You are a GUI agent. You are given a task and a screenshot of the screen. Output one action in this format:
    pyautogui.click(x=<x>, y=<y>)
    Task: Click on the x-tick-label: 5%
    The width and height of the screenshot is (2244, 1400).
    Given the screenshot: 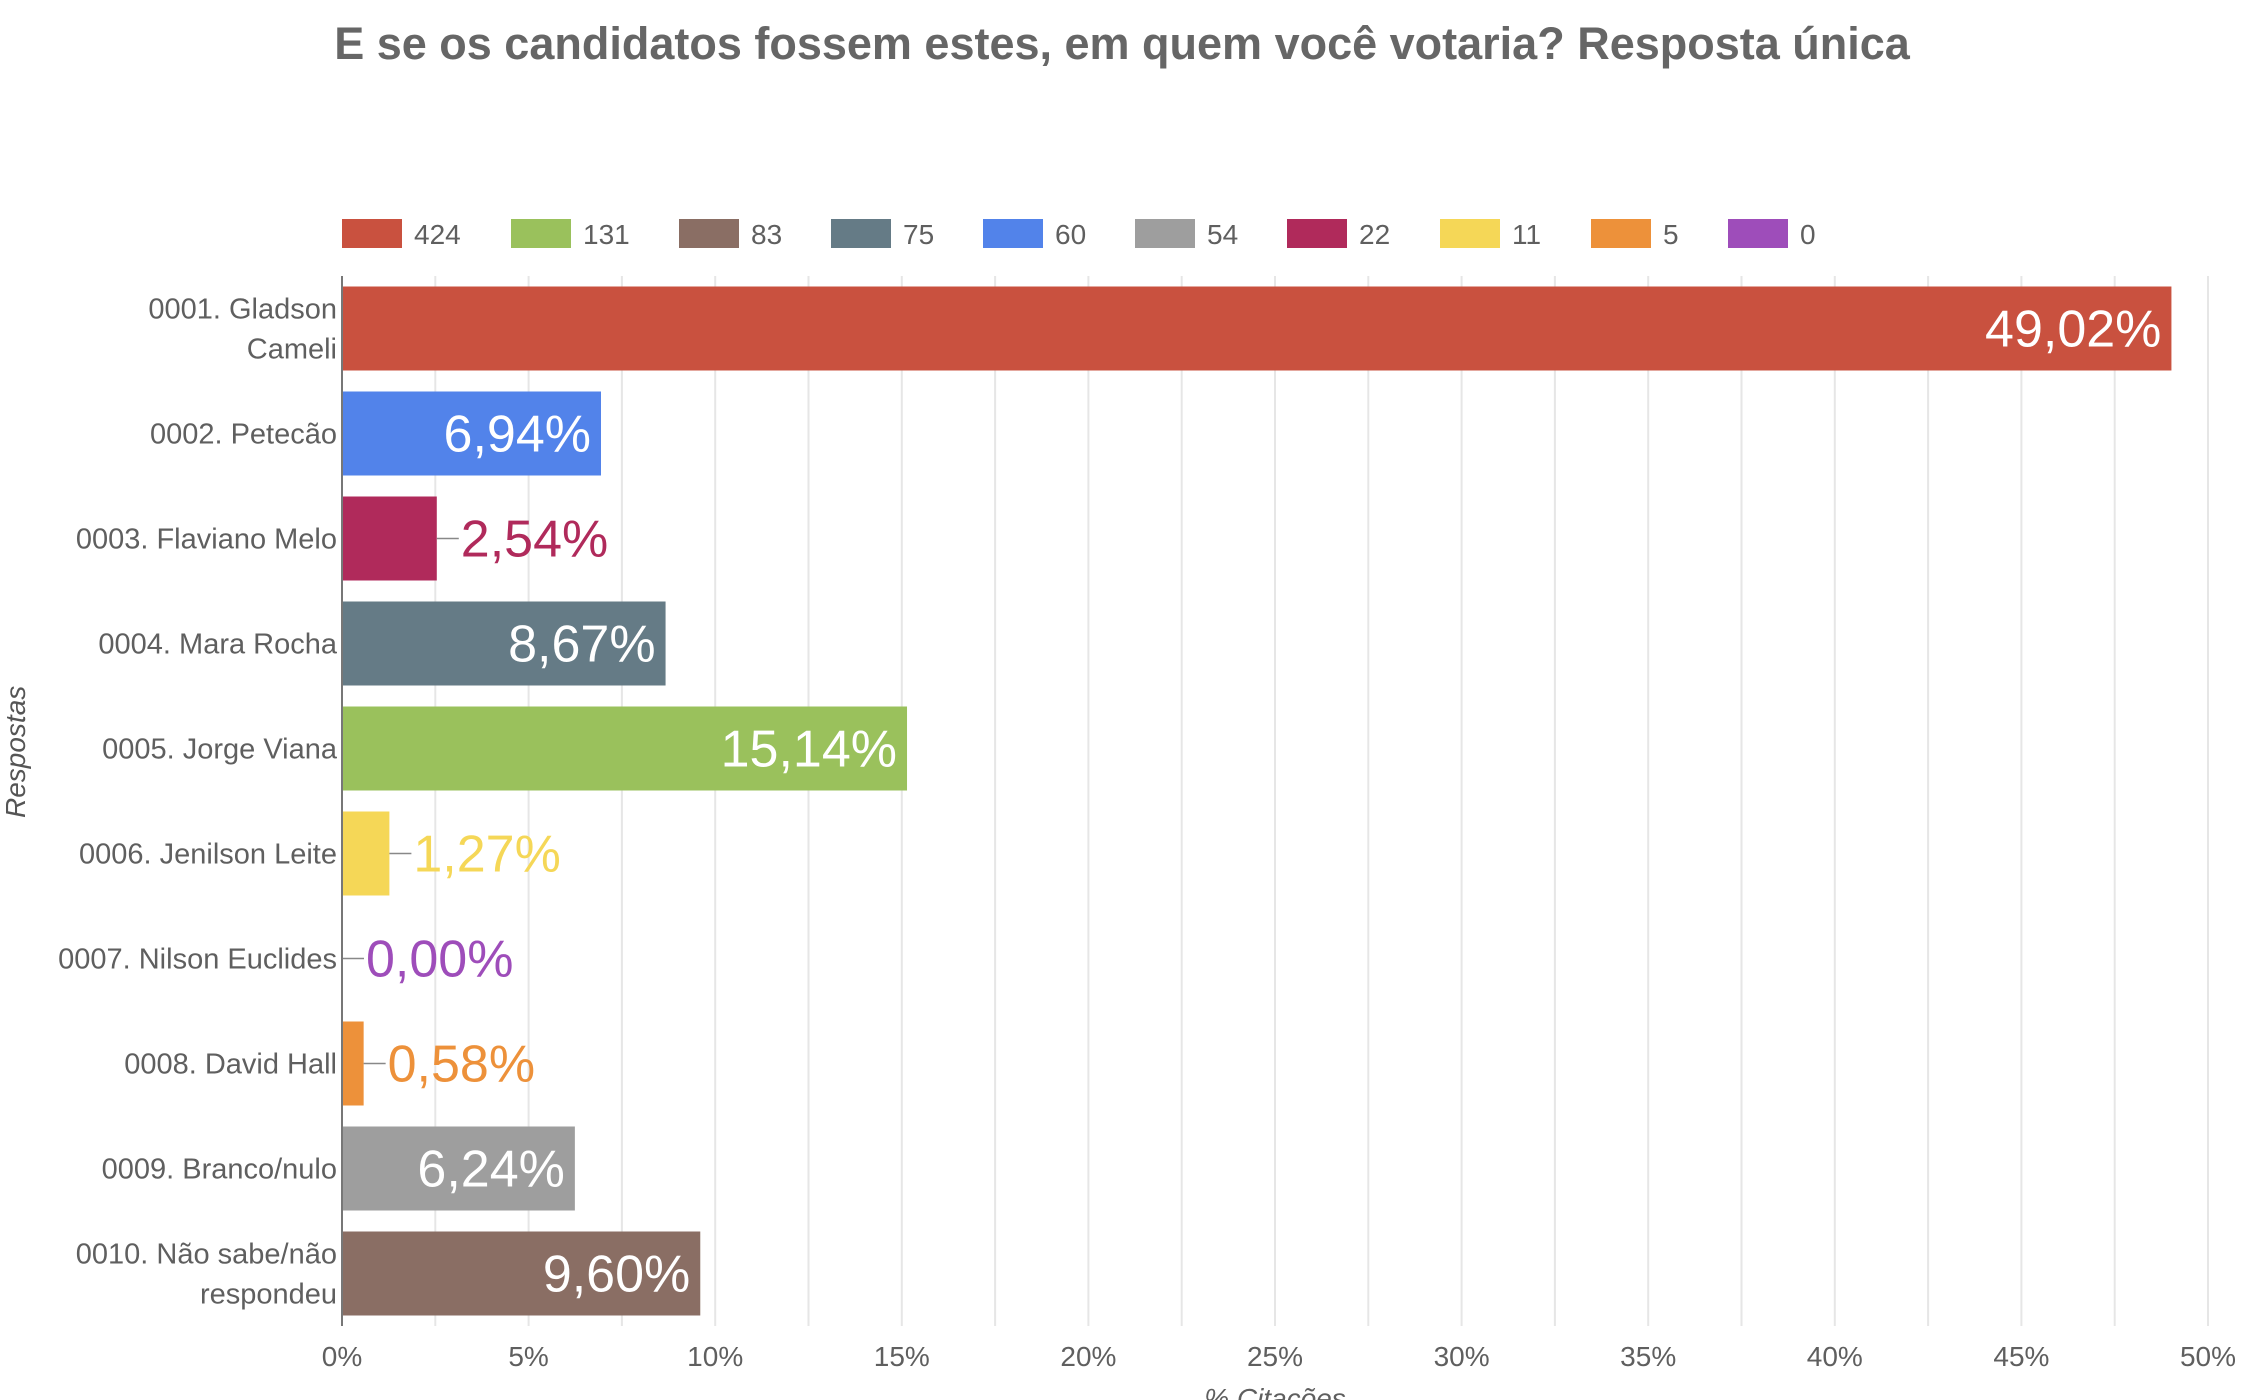 What is the action you would take?
    pyautogui.click(x=528, y=1356)
    